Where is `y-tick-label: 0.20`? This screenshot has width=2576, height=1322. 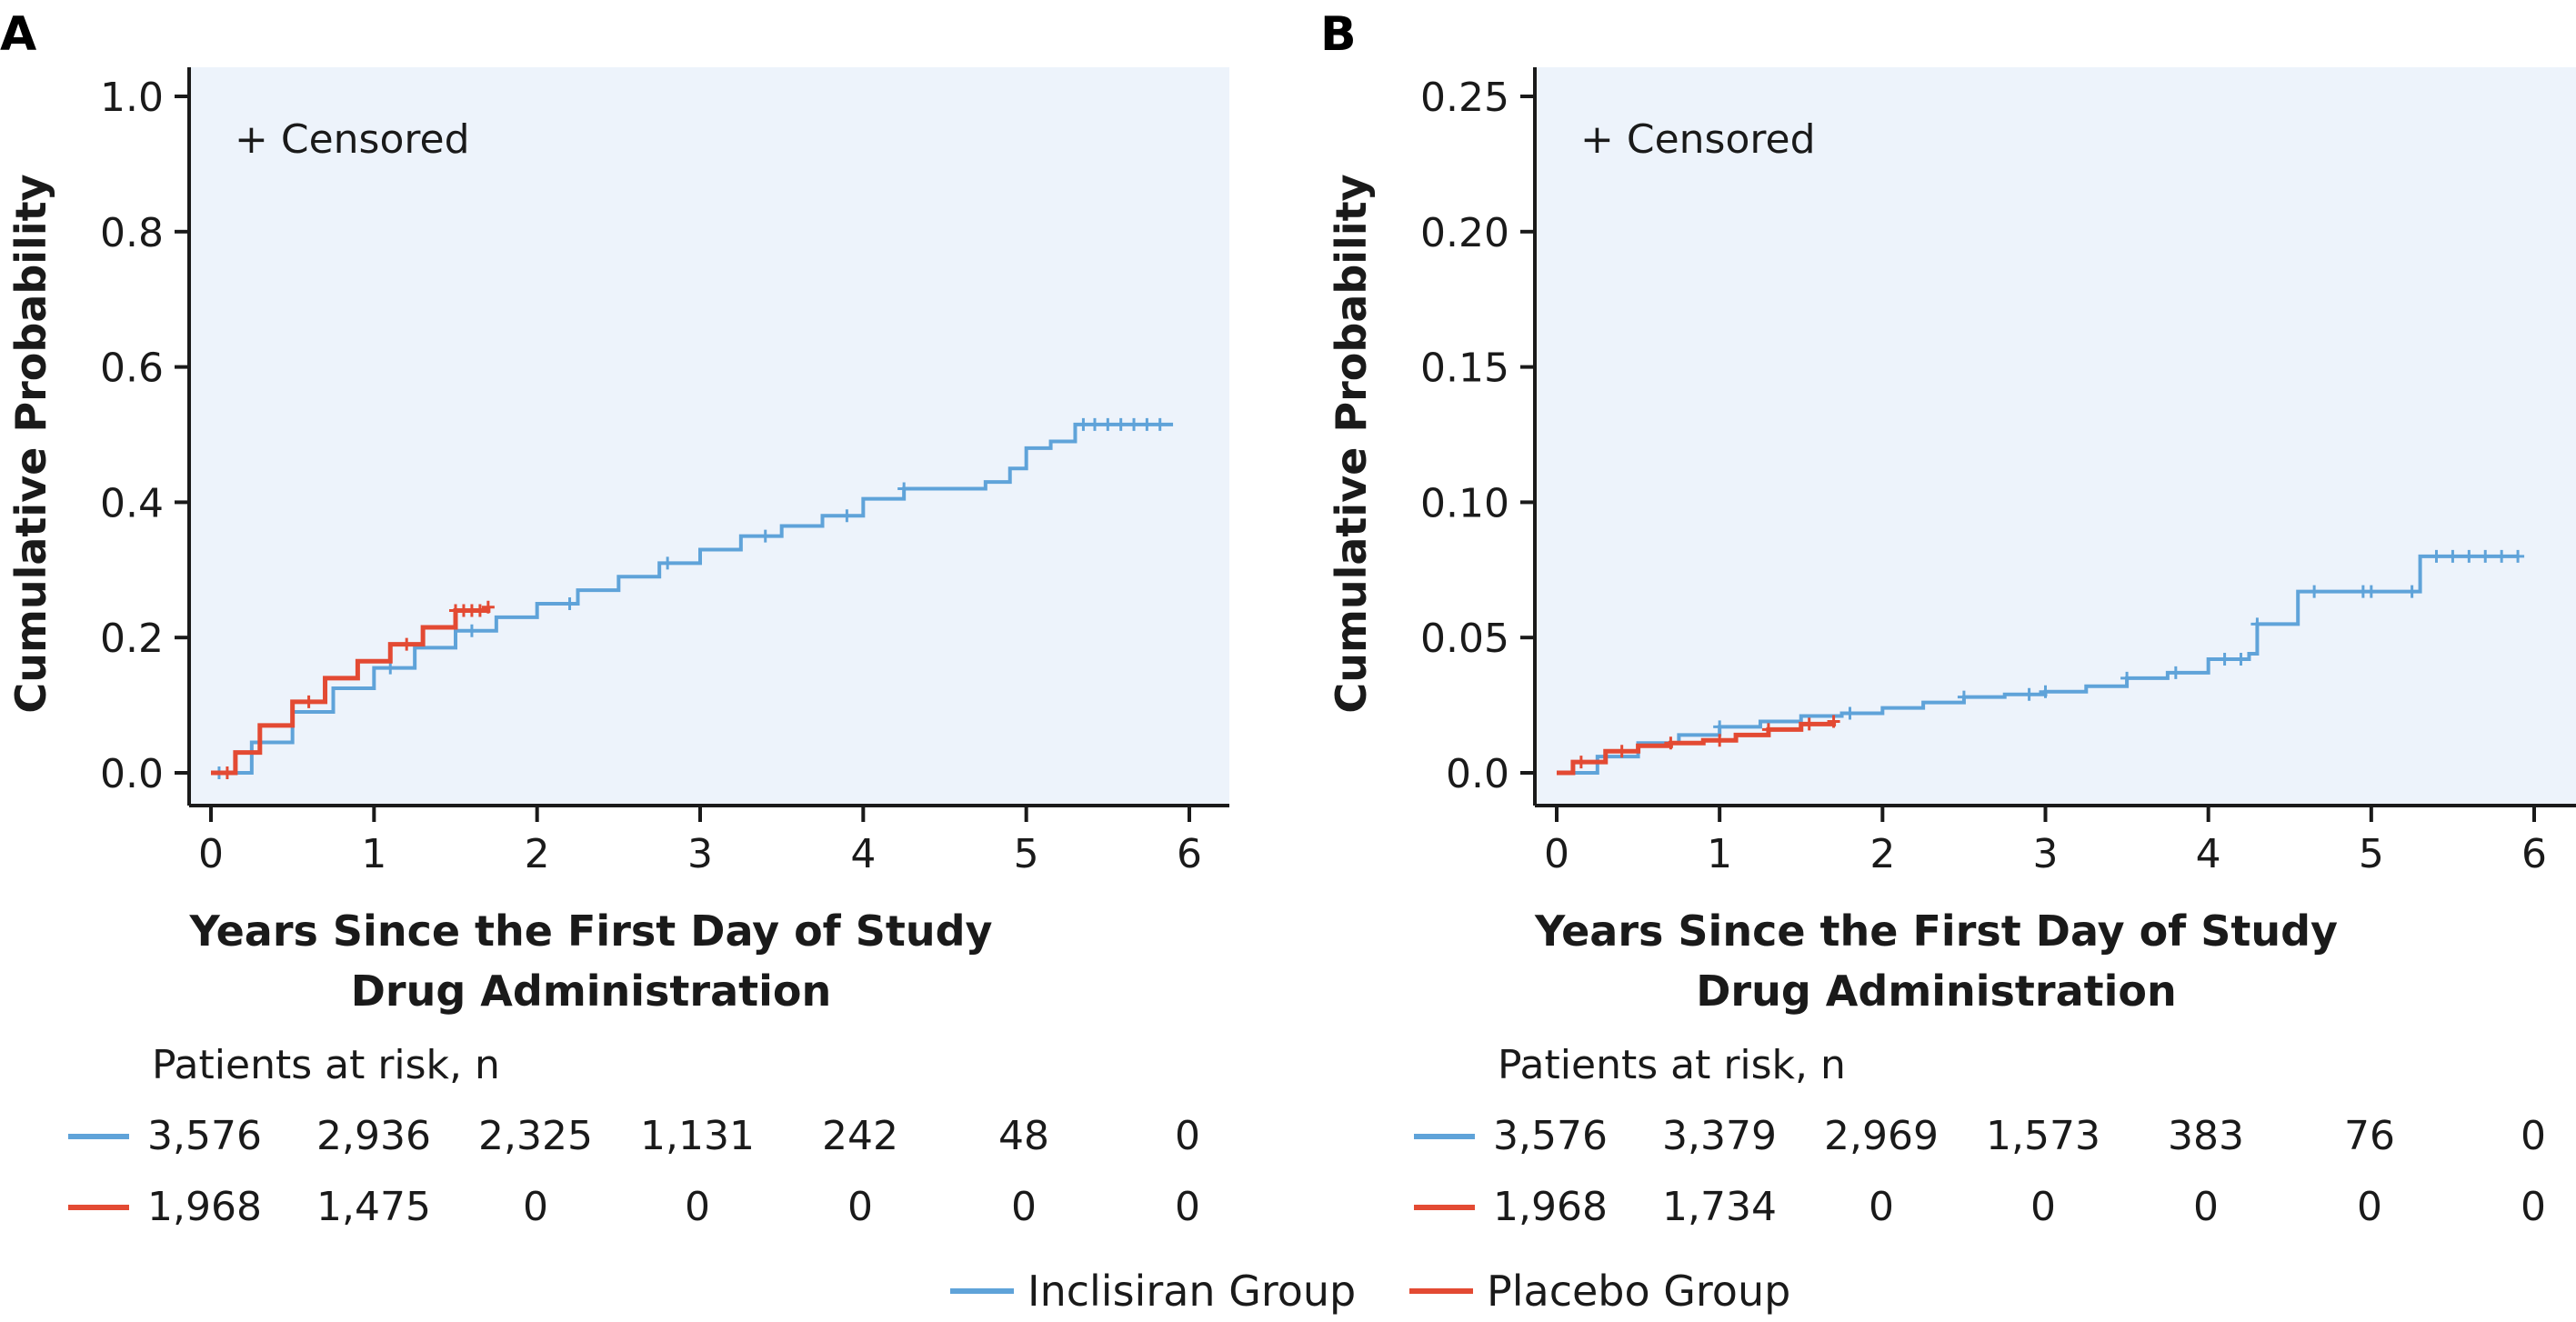 y-tick-label: 0.20 is located at coordinates (1464, 233).